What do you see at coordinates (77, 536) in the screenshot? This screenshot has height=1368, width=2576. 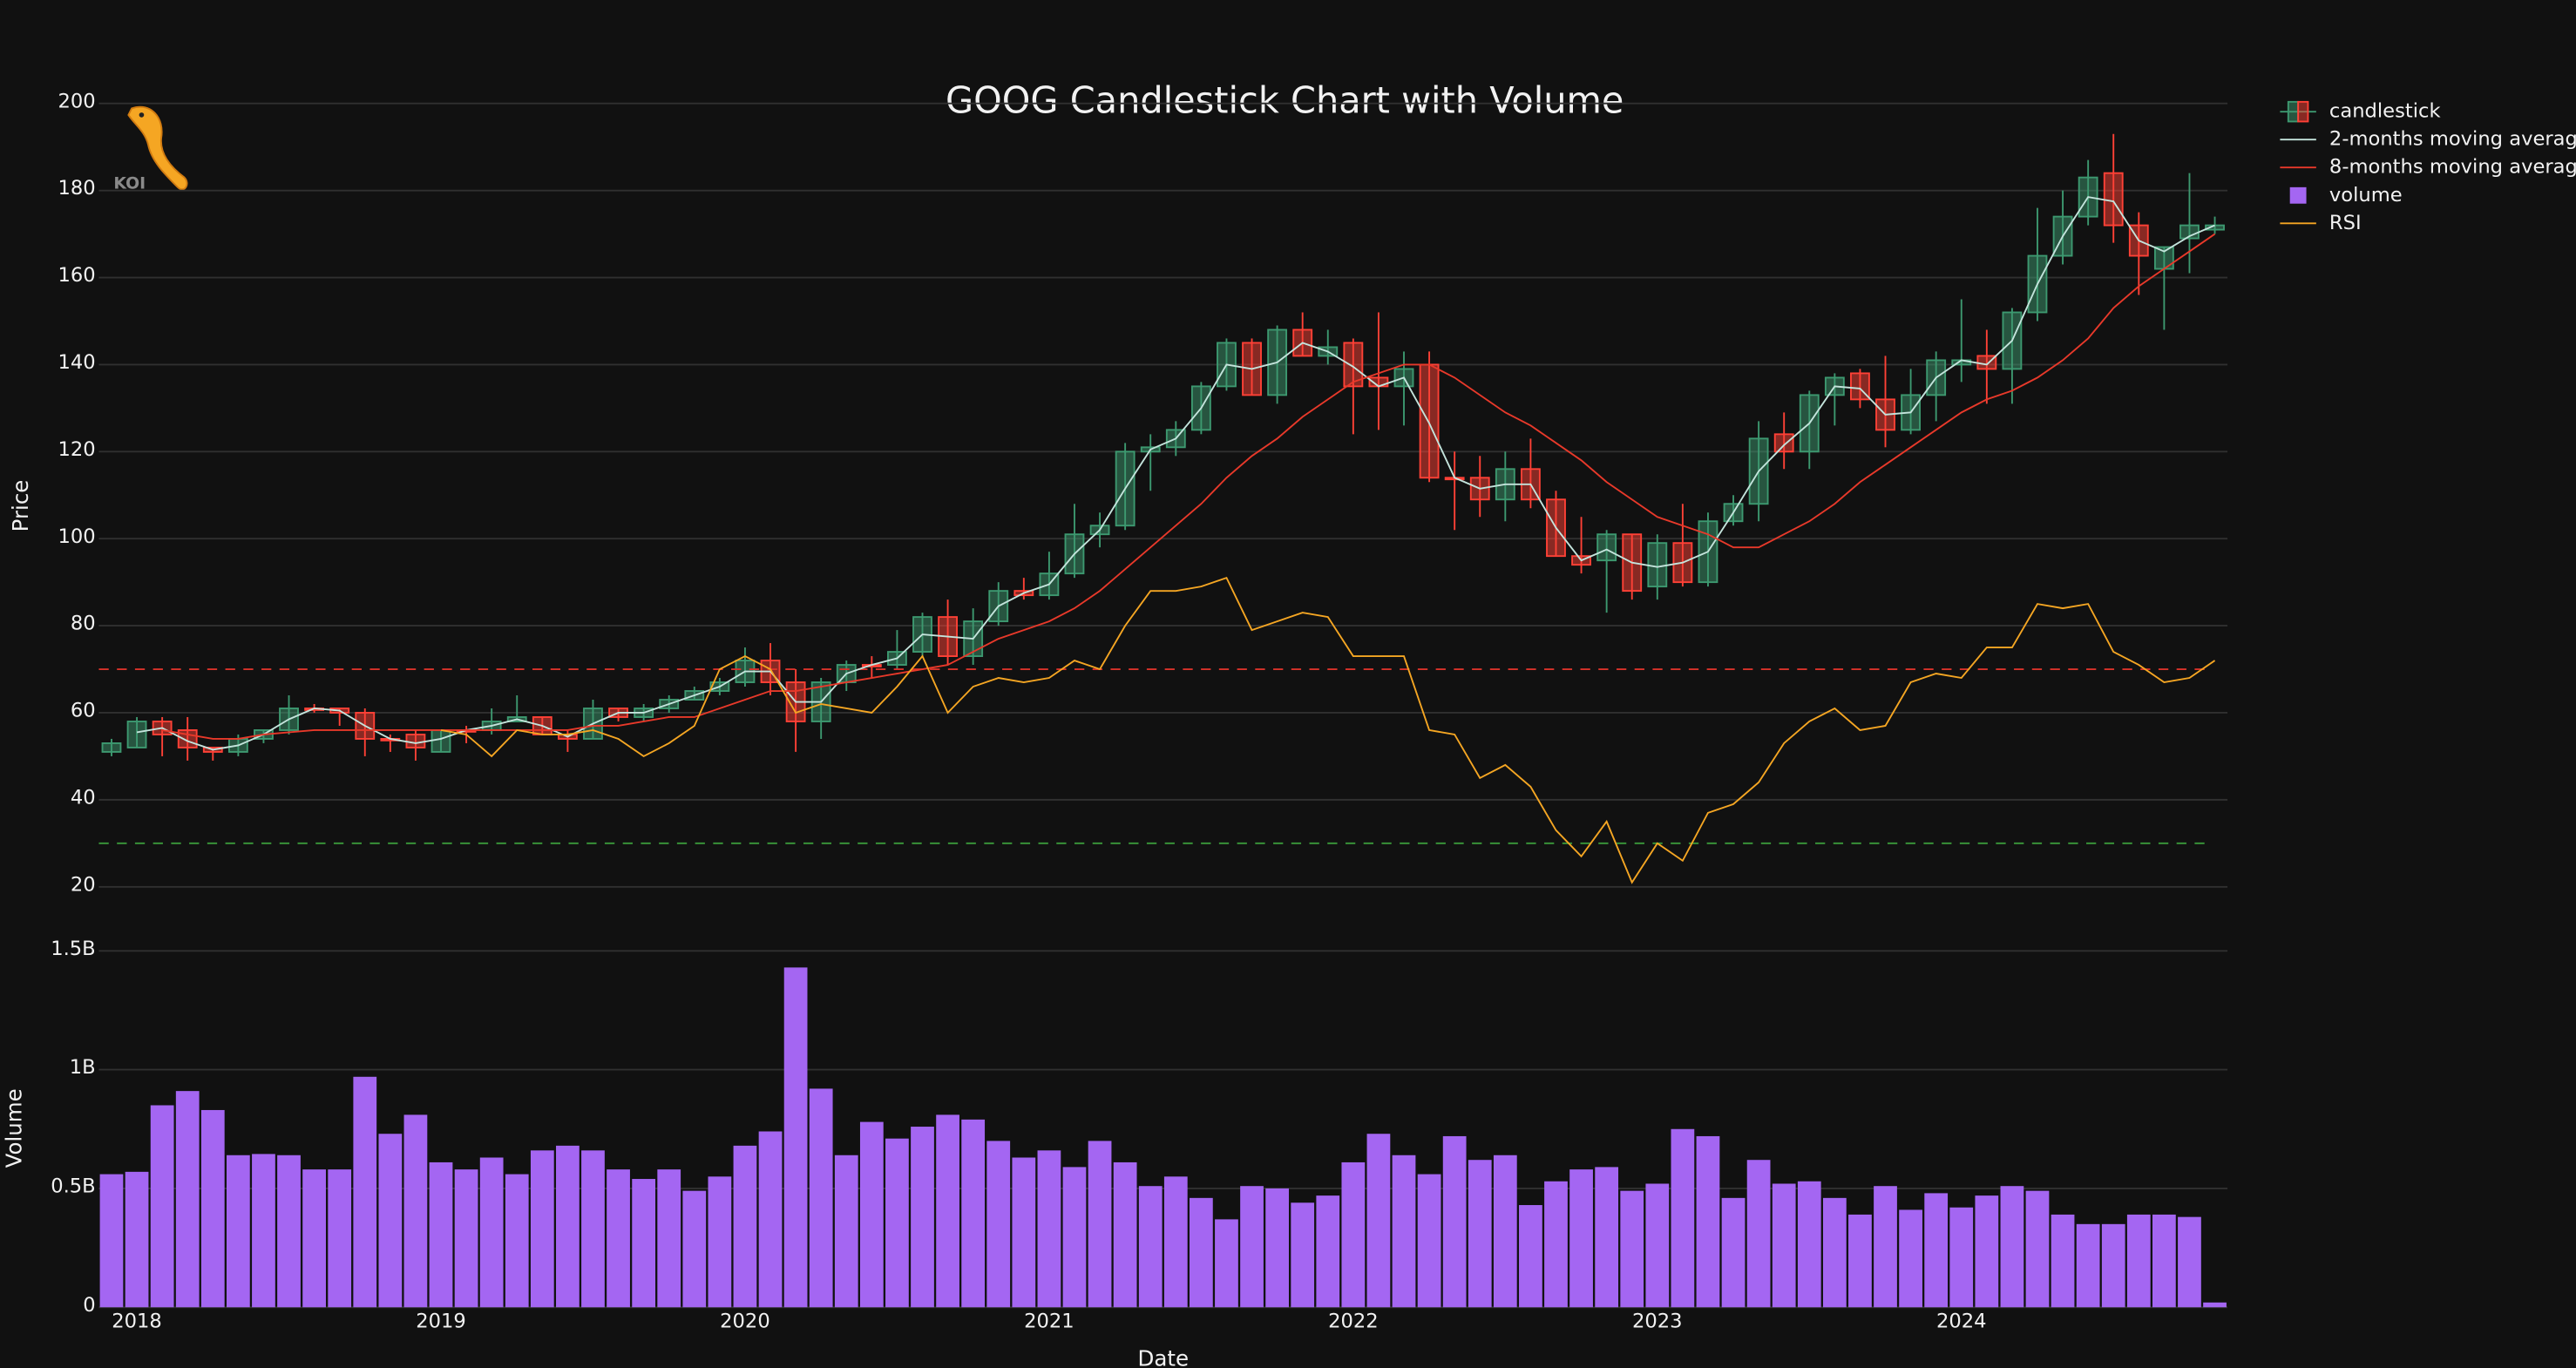 I see `y-tick-label: 100` at bounding box center [77, 536].